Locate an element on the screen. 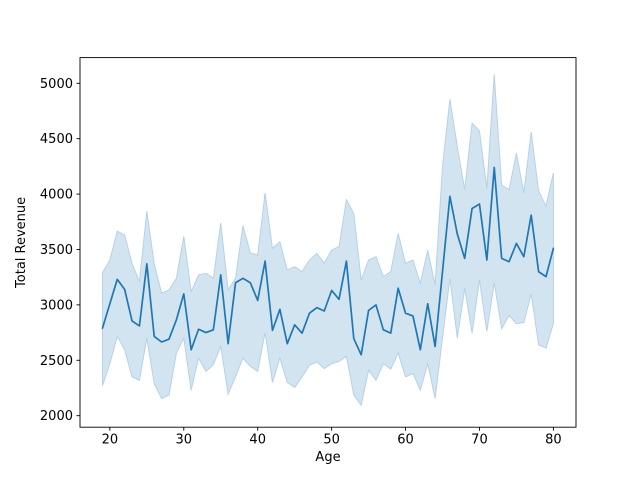  x-tick-label: 50 is located at coordinates (331, 440).